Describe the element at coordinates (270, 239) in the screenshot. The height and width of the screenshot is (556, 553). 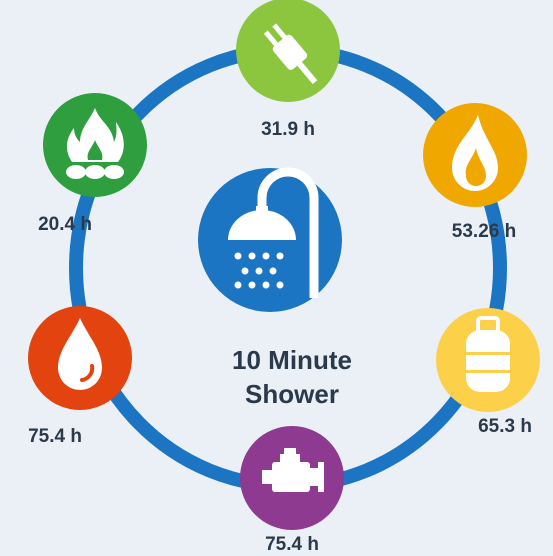
I see `shower-icon` at that location.